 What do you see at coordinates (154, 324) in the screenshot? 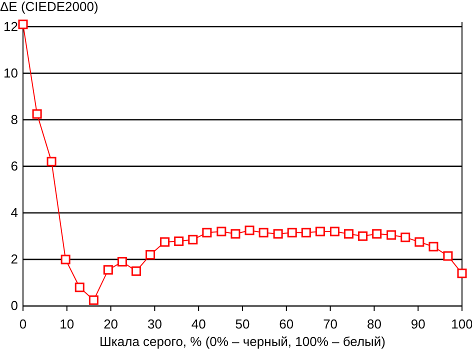
I see `x-tick-label: 30` at bounding box center [154, 324].